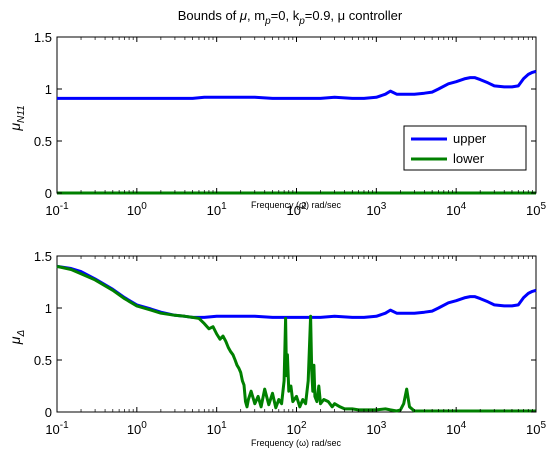  What do you see at coordinates (217, 428) in the screenshot?
I see `bottom-x-tick-label: 10¹` at bounding box center [217, 428].